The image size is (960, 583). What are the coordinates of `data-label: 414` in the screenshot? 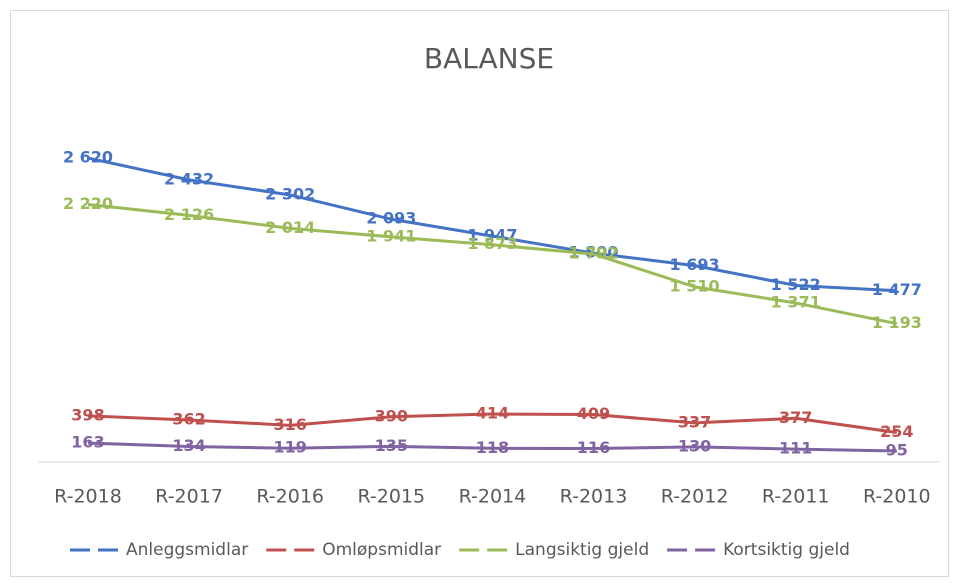 It's located at (492, 412).